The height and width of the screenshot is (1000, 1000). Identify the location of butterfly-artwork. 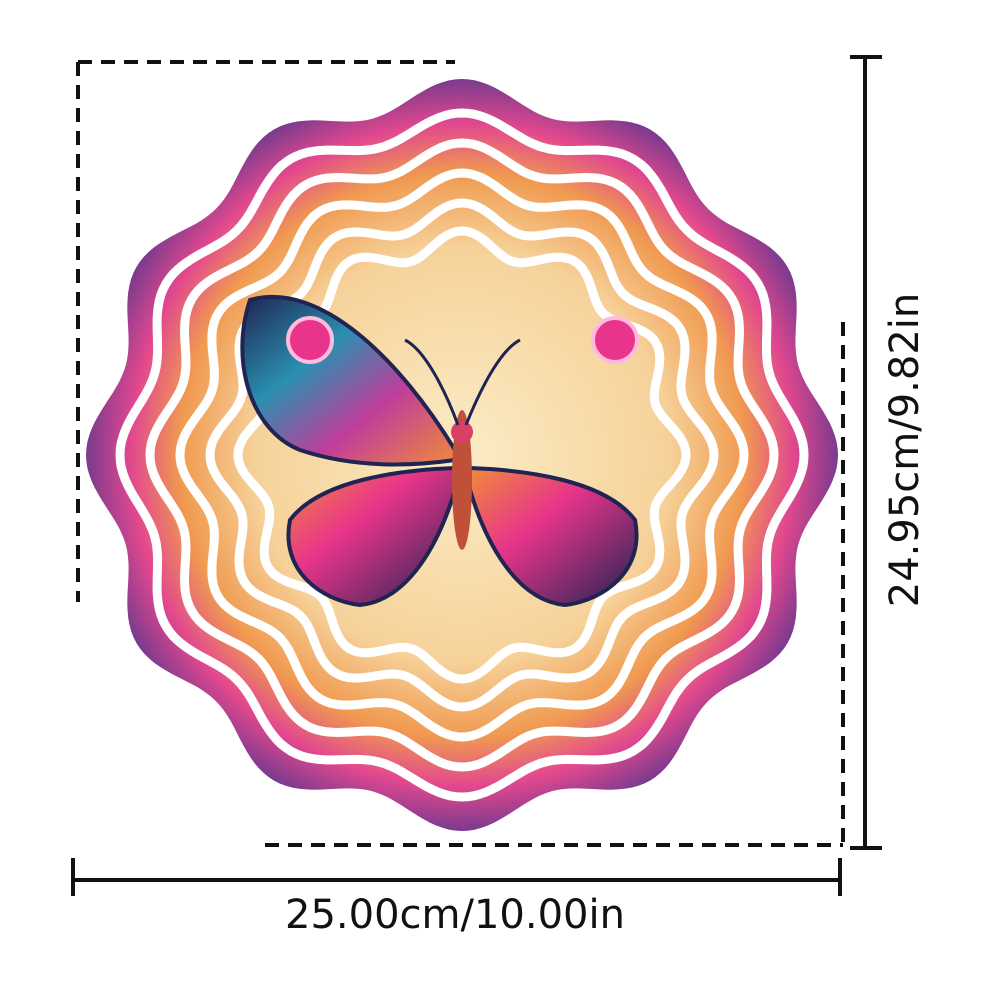
(439, 451).